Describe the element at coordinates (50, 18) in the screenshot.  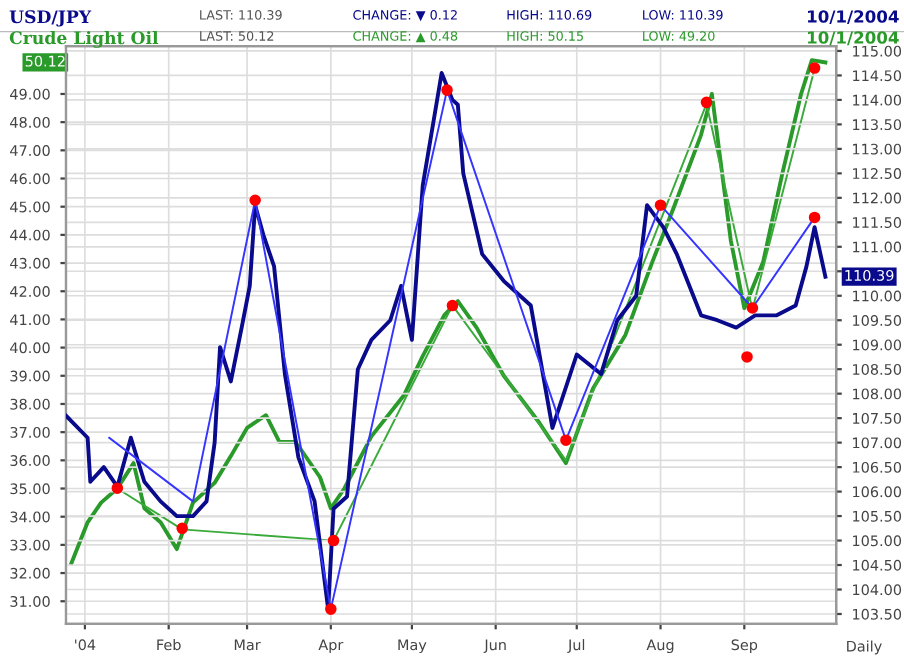
I see `text: USD/JPY` at that location.